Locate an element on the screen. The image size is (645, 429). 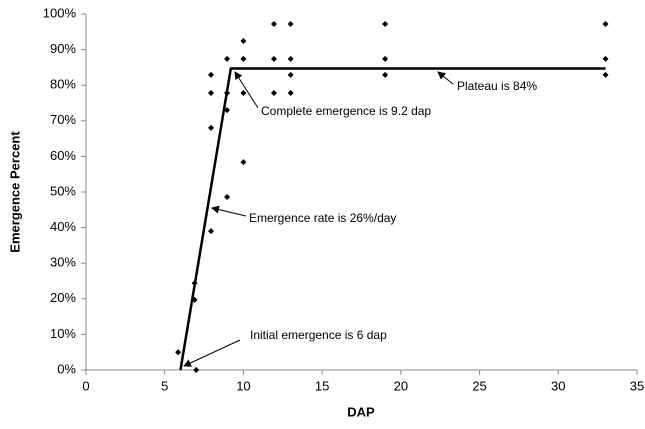
x-axis-title: DAP is located at coordinates (361, 411).